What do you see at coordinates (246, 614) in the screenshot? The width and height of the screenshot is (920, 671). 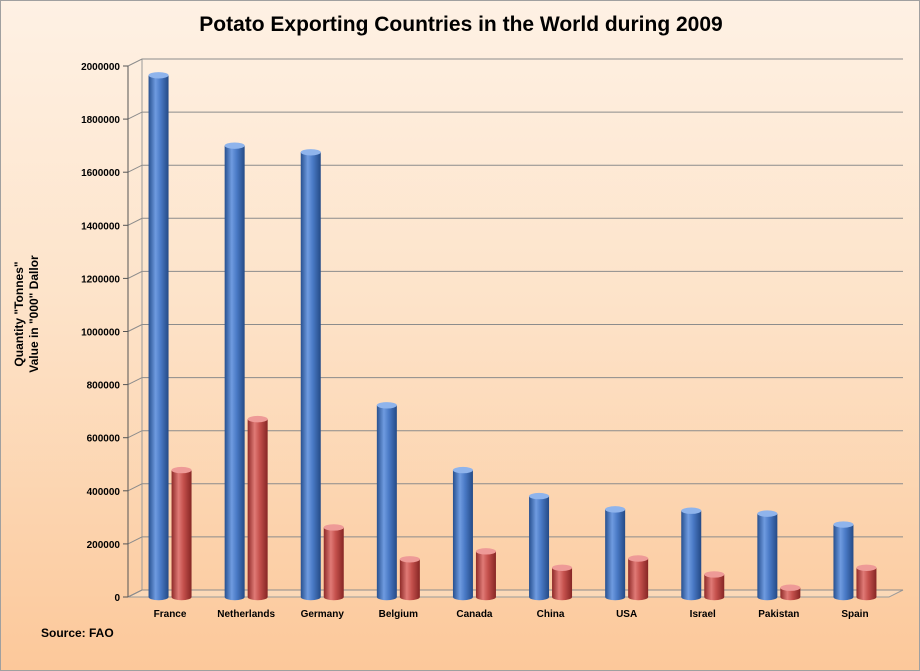 I see `x-tick-label: Netherlands` at bounding box center [246, 614].